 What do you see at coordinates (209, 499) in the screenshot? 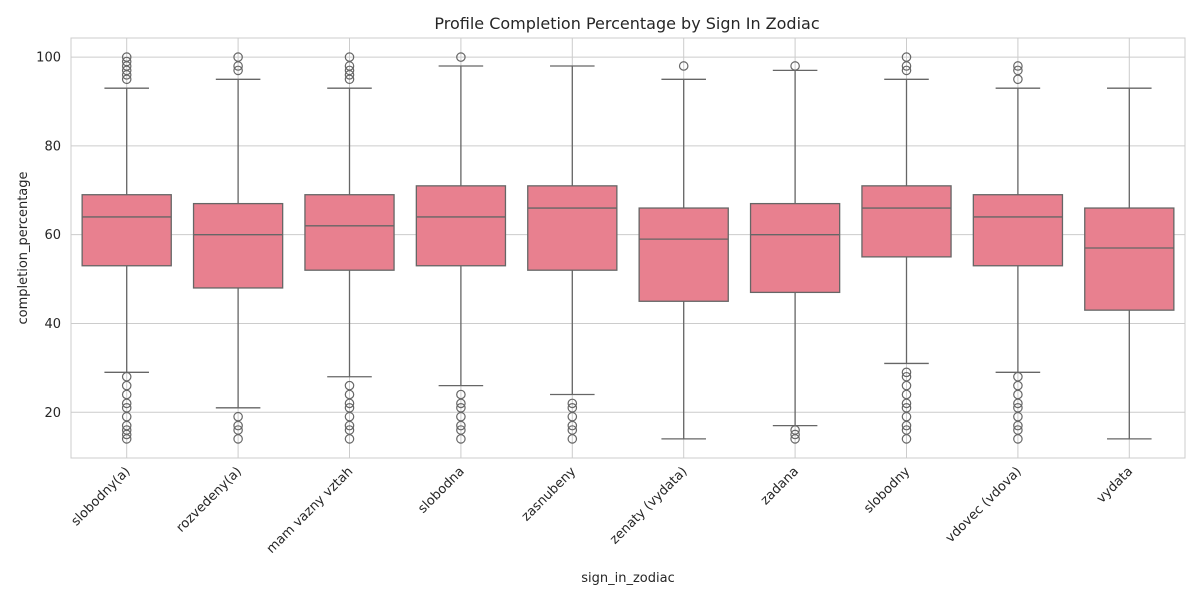
I see `x-tick-label: rozvedeny(a)` at bounding box center [209, 499].